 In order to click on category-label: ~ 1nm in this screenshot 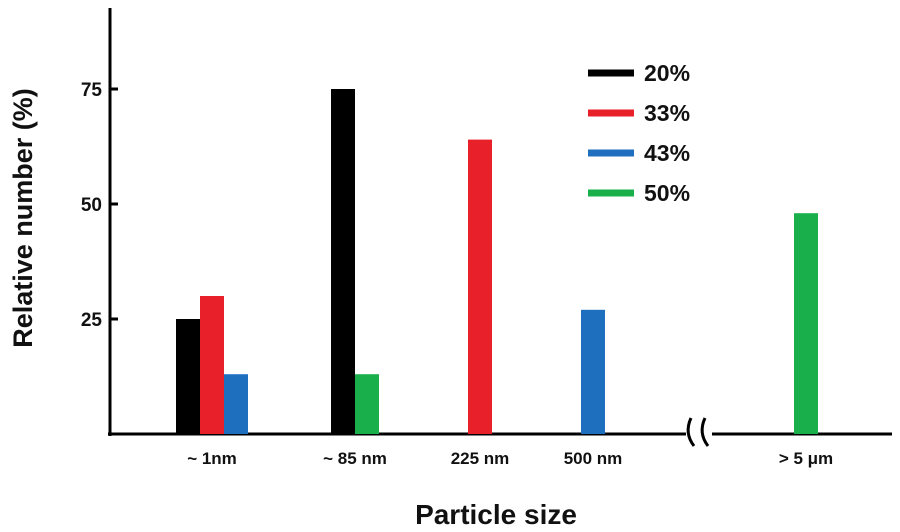, I will do `click(212, 458)`.